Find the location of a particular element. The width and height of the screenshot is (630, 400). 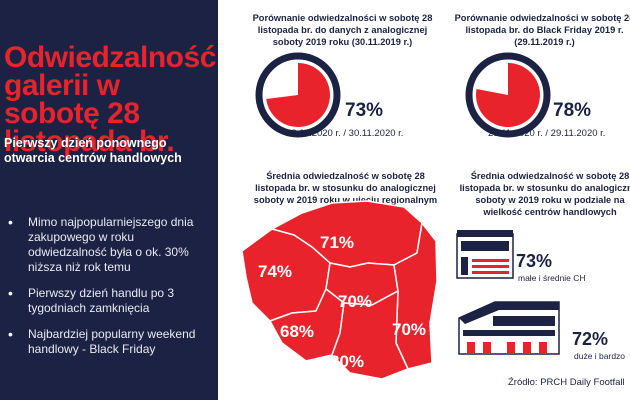

source-note: Źródło: PRCH Daily Footfall is located at coordinates (566, 382).